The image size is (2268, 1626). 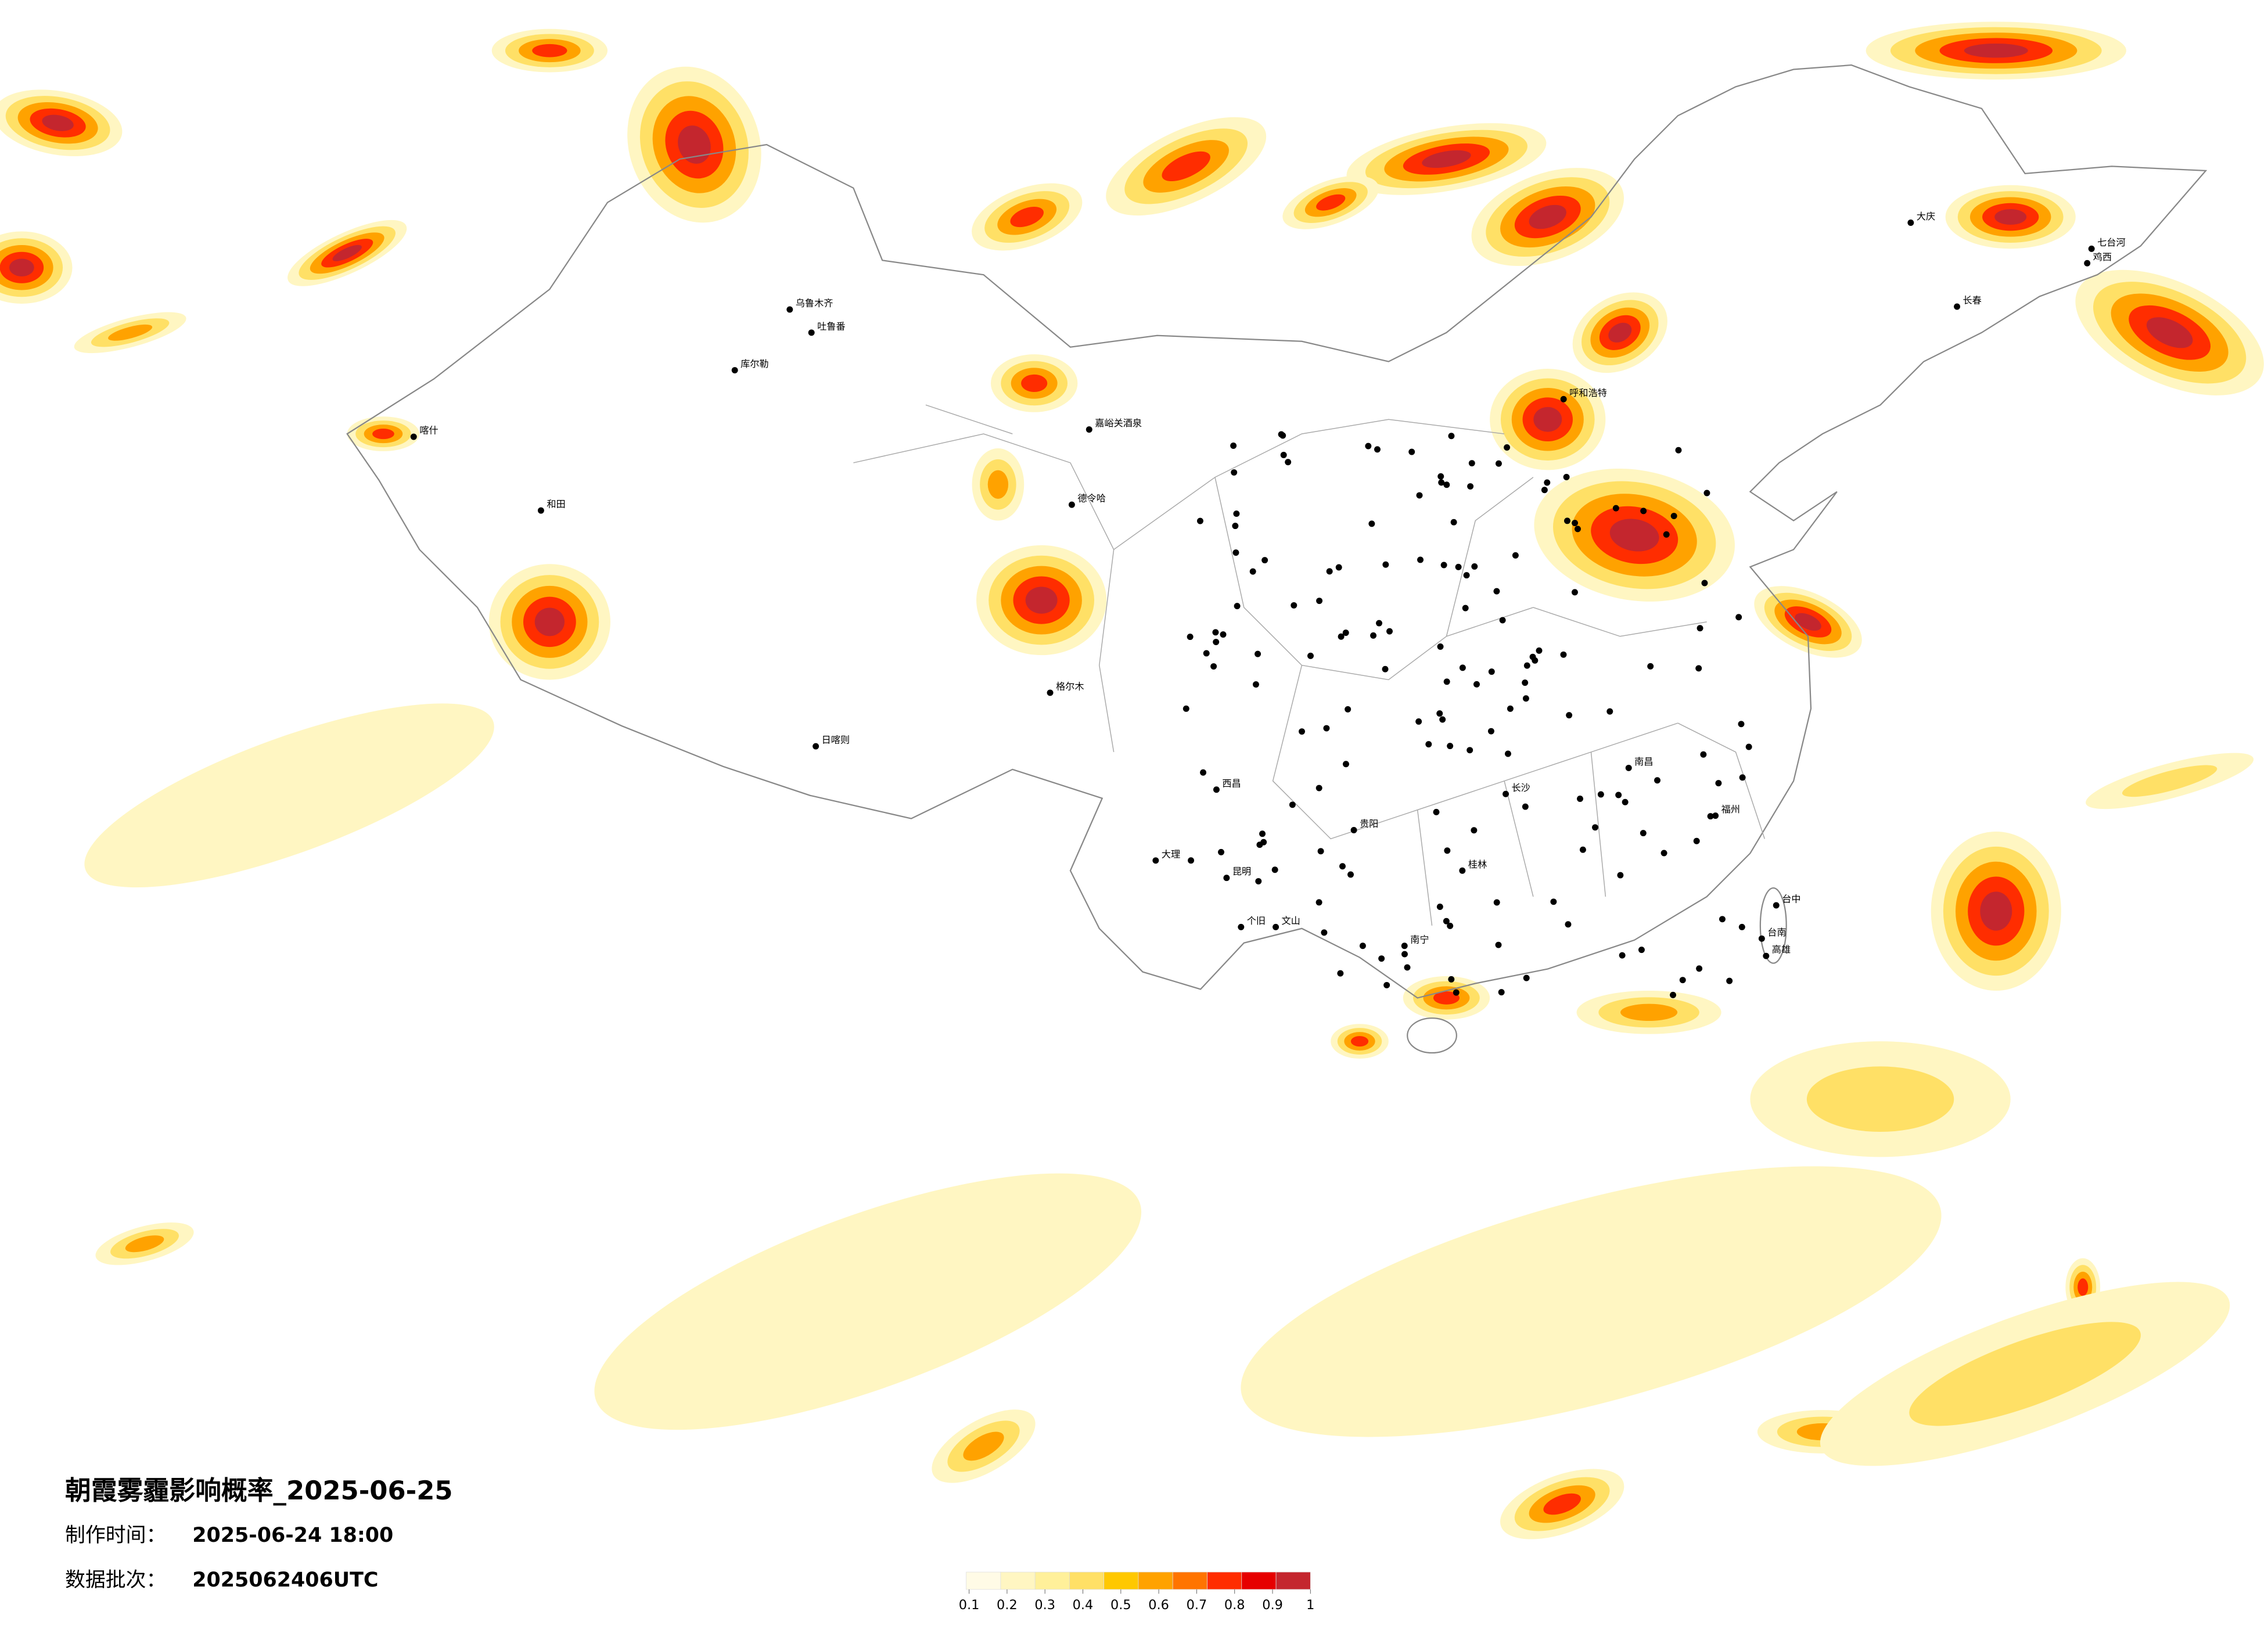 I want to click on city-label: 昆明, so click(x=1241, y=872).